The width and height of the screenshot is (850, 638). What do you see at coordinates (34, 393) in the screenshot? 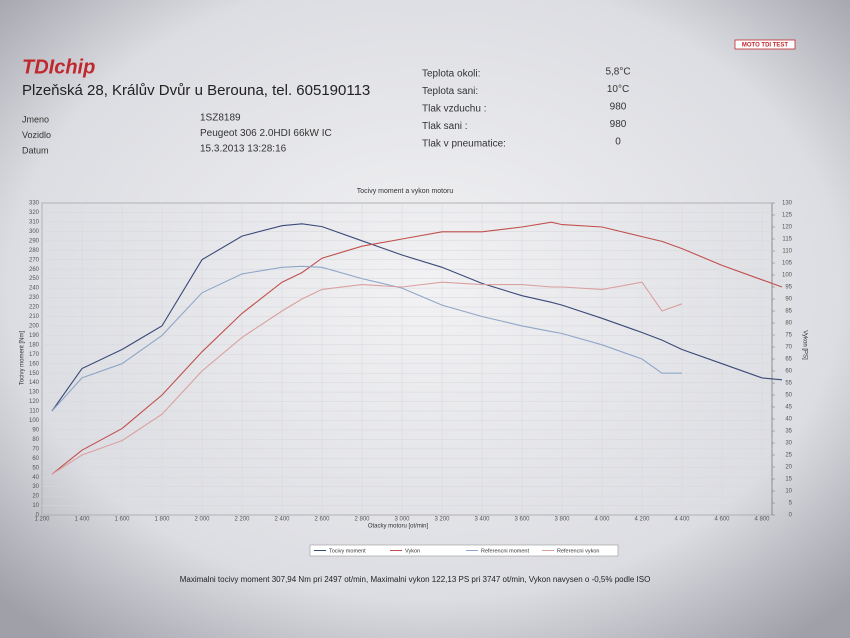
I see `y-tick-label: 130` at bounding box center [34, 393].